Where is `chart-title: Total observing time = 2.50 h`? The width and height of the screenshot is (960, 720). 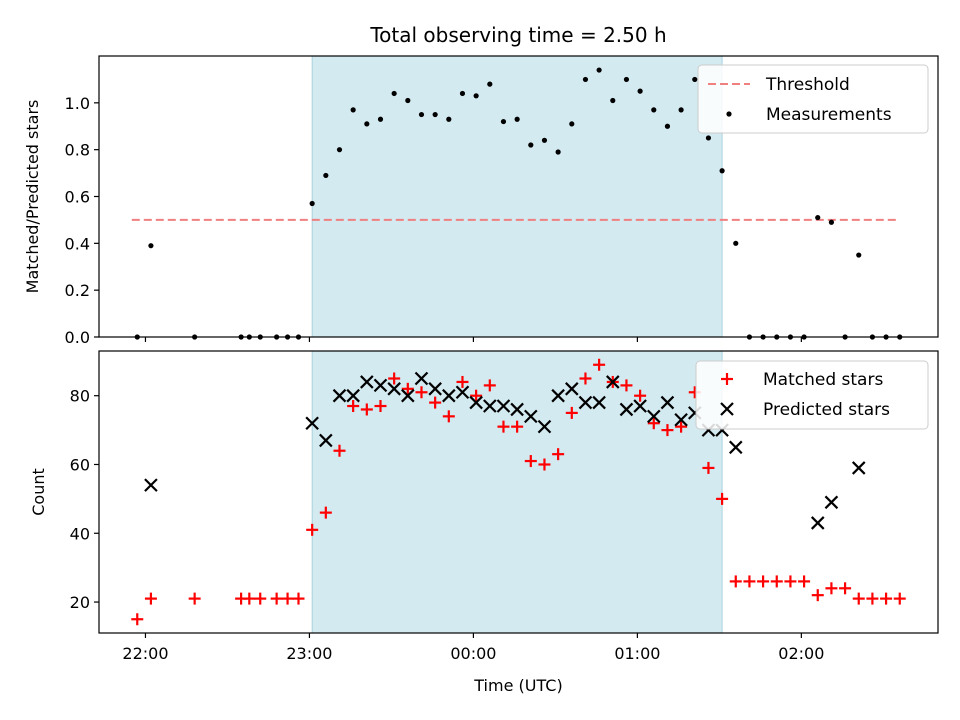
chart-title: Total observing time = 2.50 h is located at coordinates (517, 35).